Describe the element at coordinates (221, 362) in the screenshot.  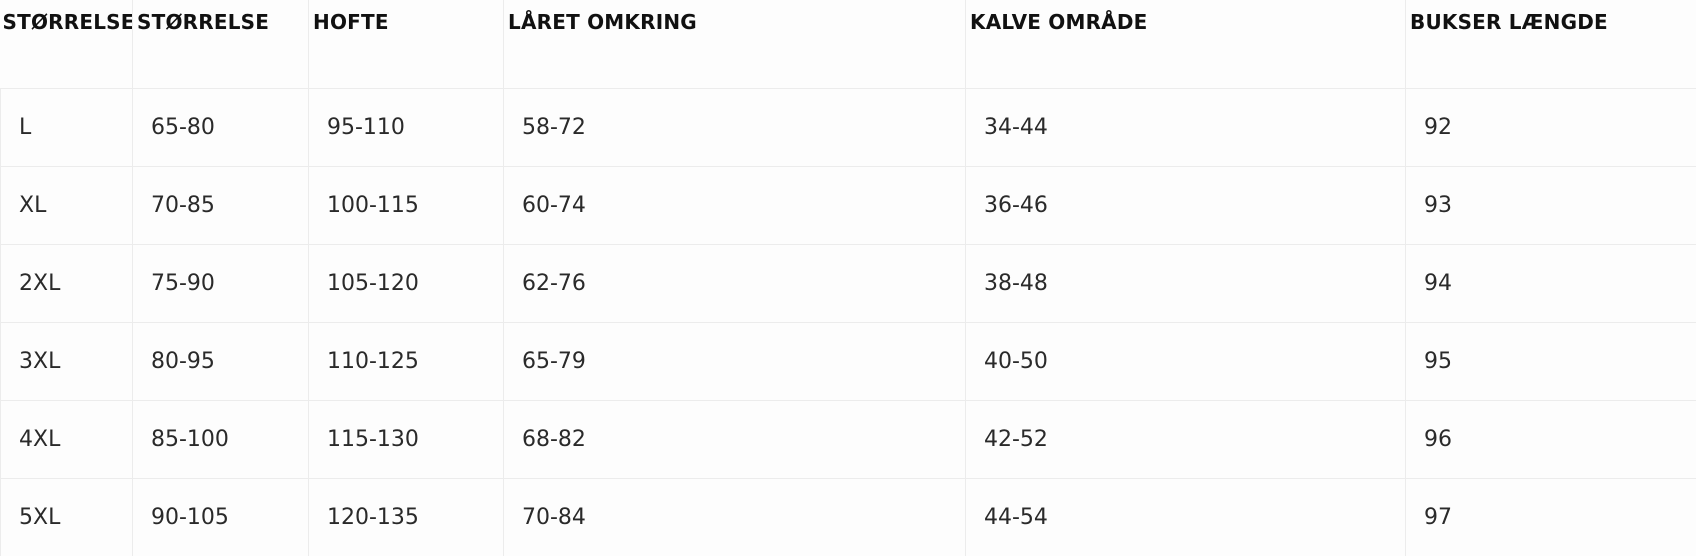
I see `table-cell: 80-95` at that location.